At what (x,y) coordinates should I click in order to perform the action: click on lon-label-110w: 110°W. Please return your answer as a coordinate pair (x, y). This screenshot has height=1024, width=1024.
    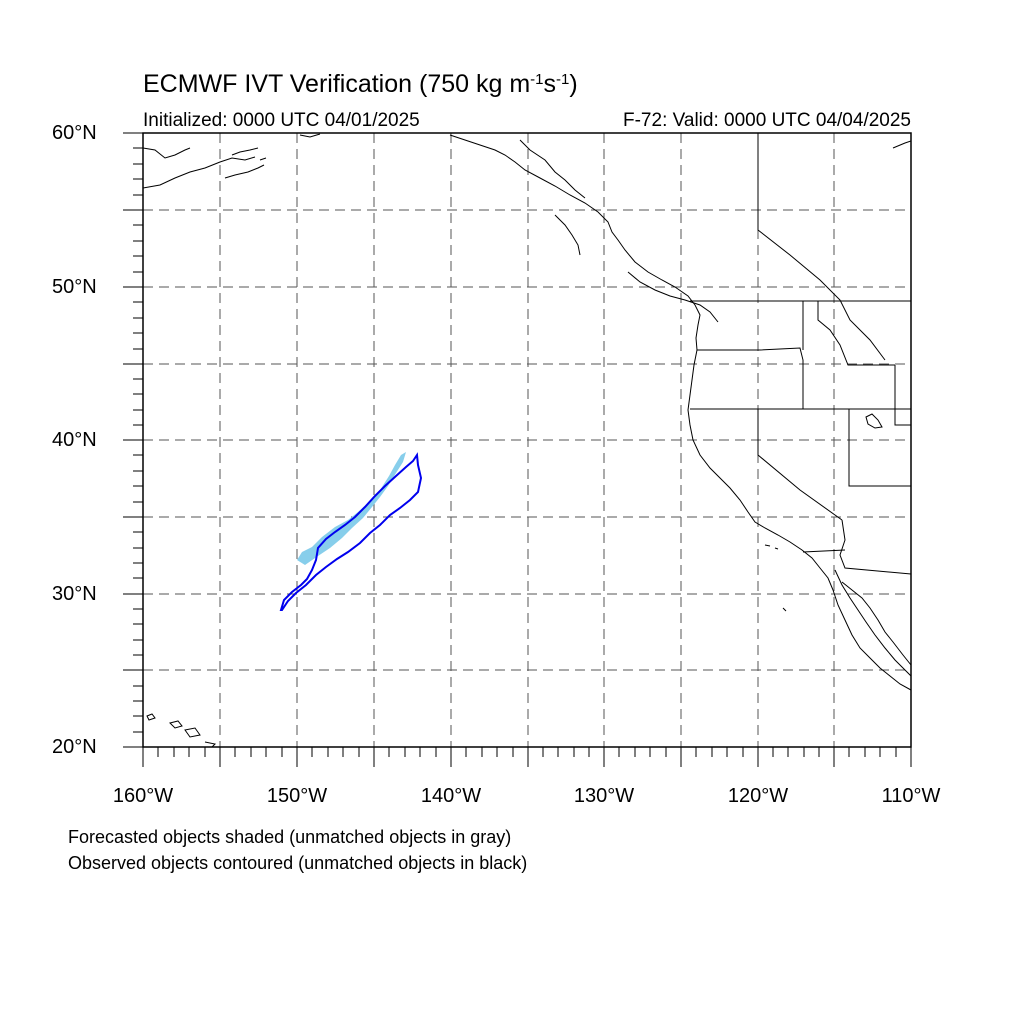
    Looking at the image, I should click on (911, 796).